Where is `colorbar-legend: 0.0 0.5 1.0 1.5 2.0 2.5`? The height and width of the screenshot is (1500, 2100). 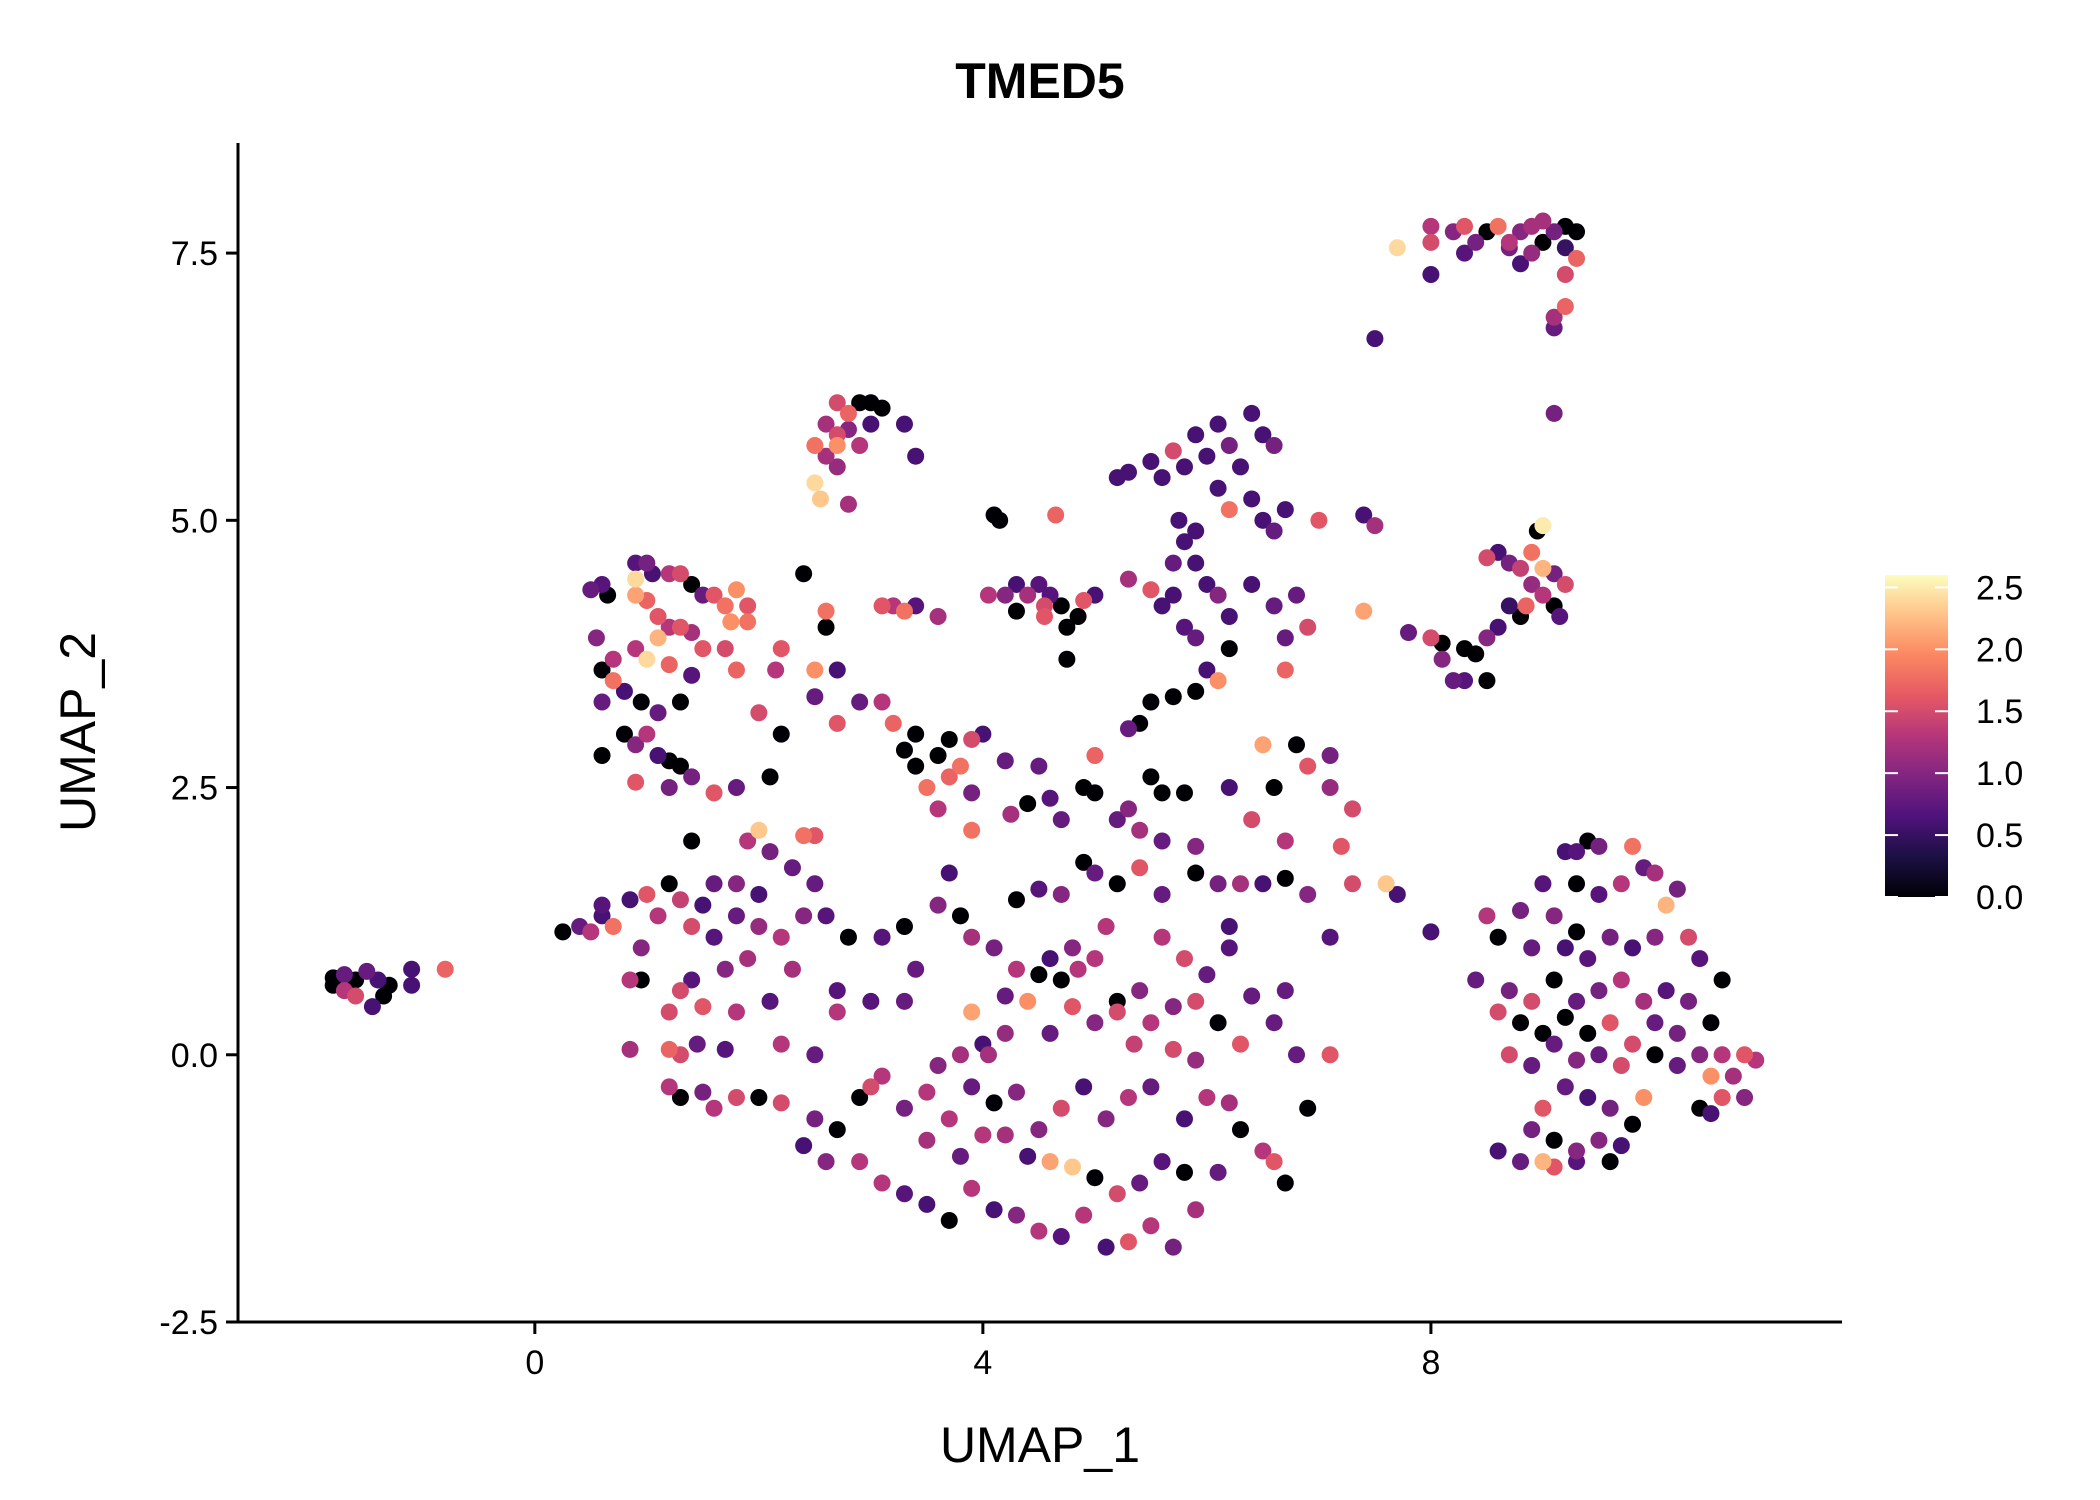
colorbar-legend: 0.0 0.5 1.0 1.5 2.0 2.5 is located at coordinates (1954, 743).